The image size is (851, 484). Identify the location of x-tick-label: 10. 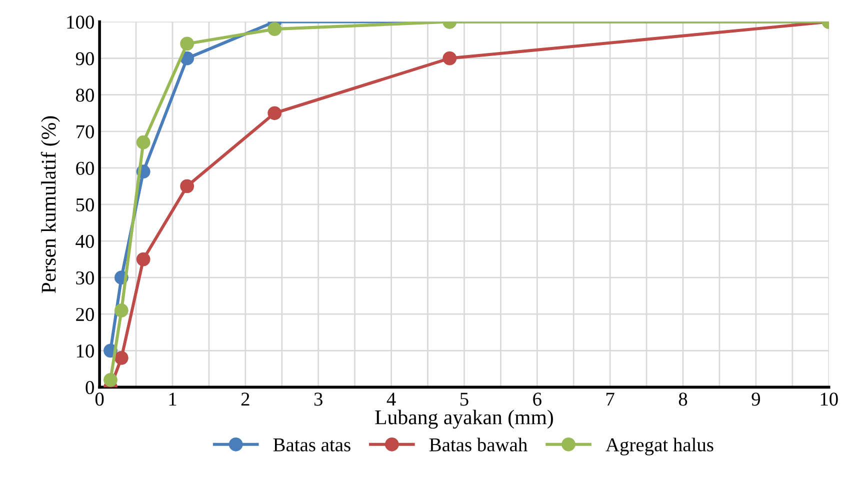
(829, 399).